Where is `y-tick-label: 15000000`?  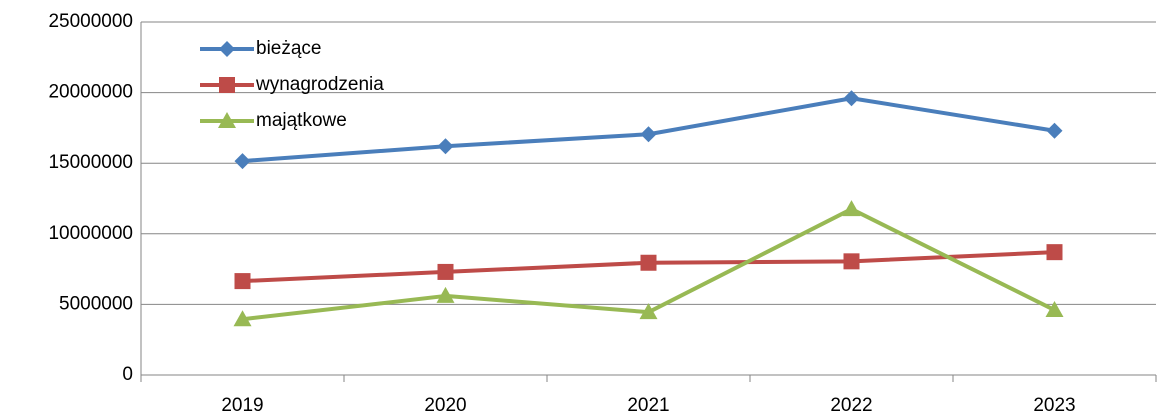 y-tick-label: 15000000 is located at coordinates (90, 162).